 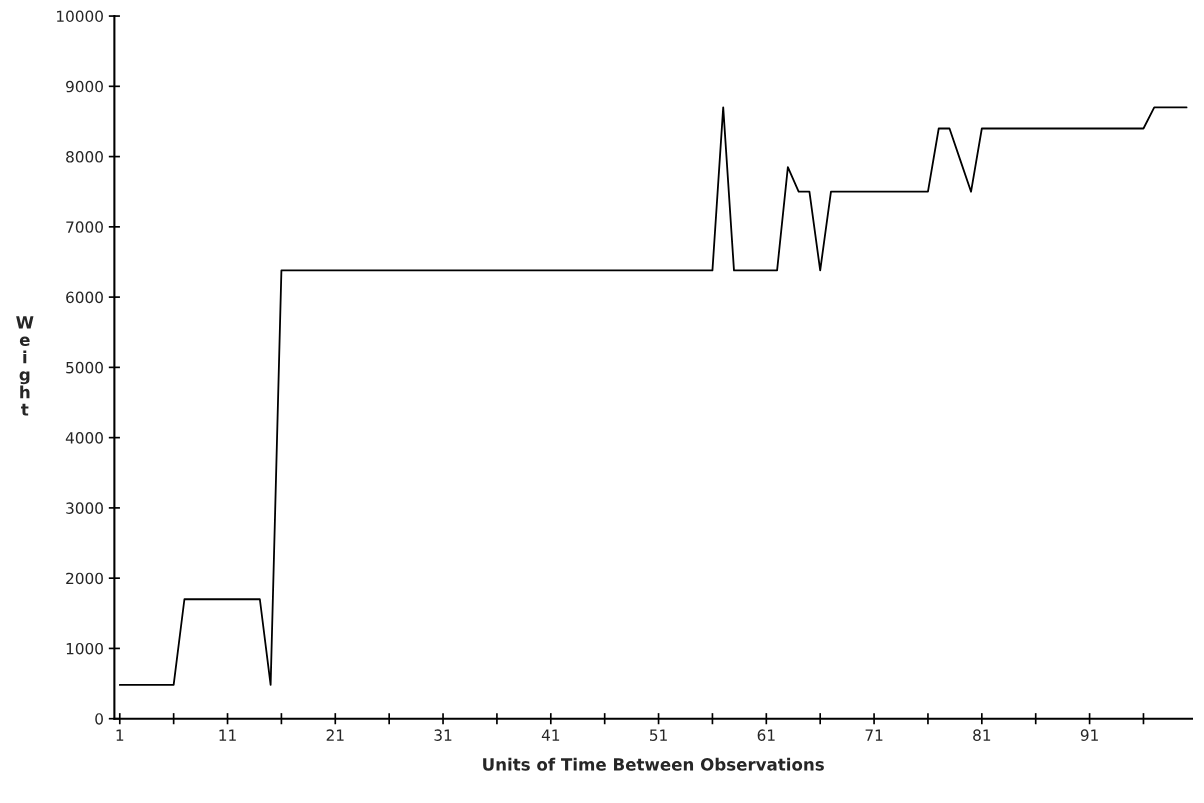 I want to click on x-tick-label: 21, so click(x=335, y=735).